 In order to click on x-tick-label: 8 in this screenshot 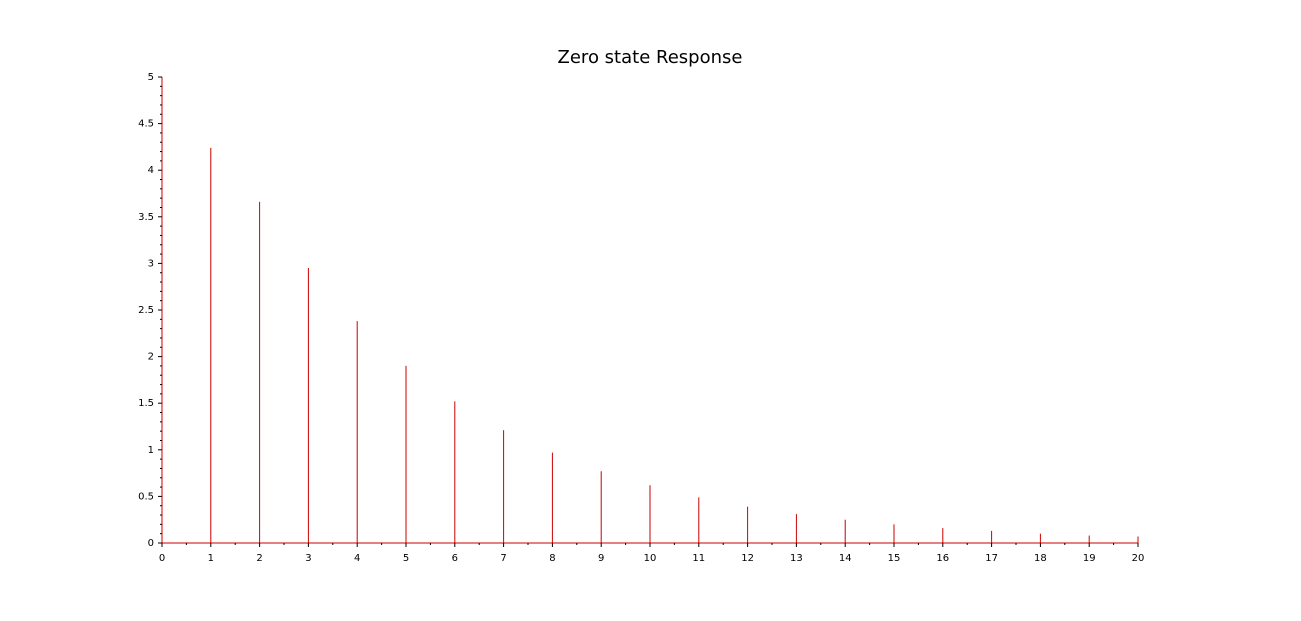, I will do `click(552, 558)`.